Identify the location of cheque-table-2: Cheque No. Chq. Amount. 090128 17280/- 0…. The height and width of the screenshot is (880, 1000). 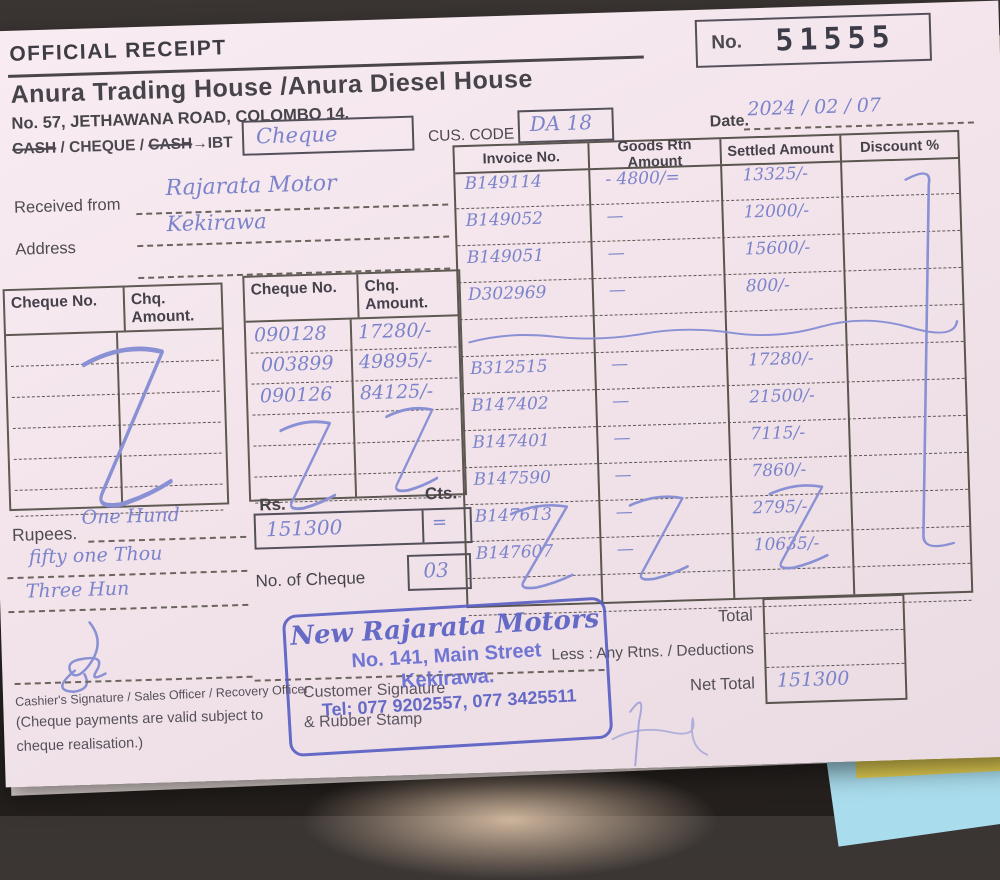
(355, 390).